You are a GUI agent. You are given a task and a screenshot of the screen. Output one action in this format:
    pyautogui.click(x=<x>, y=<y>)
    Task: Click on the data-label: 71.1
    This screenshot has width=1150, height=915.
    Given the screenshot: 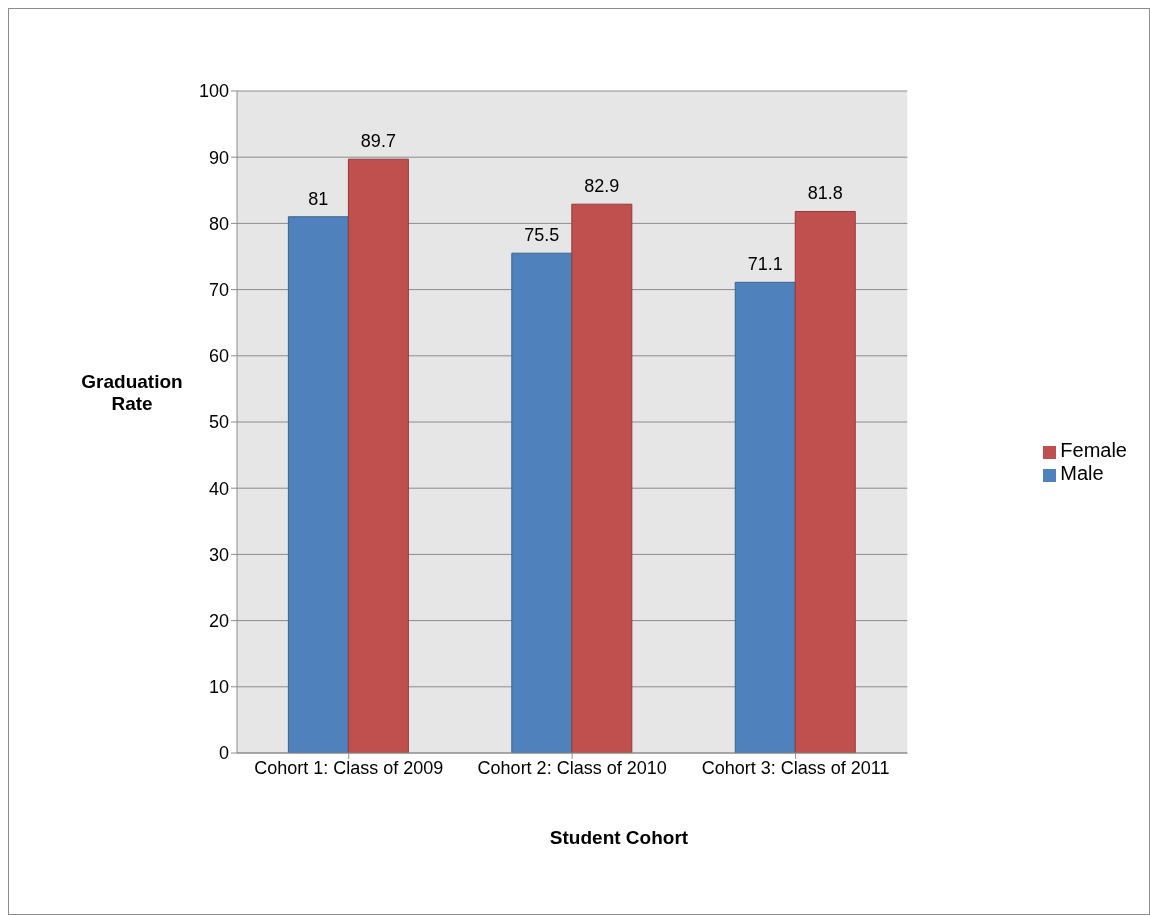 What is the action you would take?
    pyautogui.click(x=765, y=264)
    